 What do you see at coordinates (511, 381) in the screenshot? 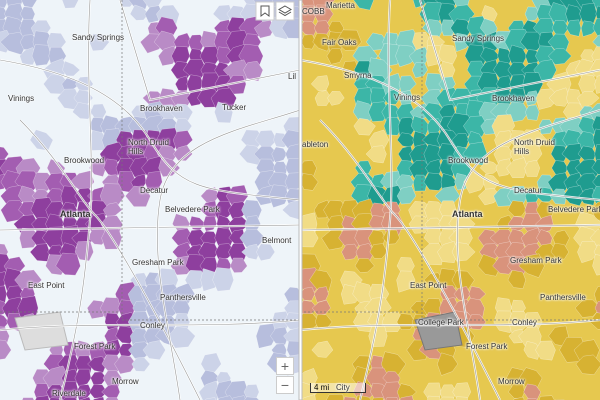
I see `place-label: Morrow` at bounding box center [511, 381].